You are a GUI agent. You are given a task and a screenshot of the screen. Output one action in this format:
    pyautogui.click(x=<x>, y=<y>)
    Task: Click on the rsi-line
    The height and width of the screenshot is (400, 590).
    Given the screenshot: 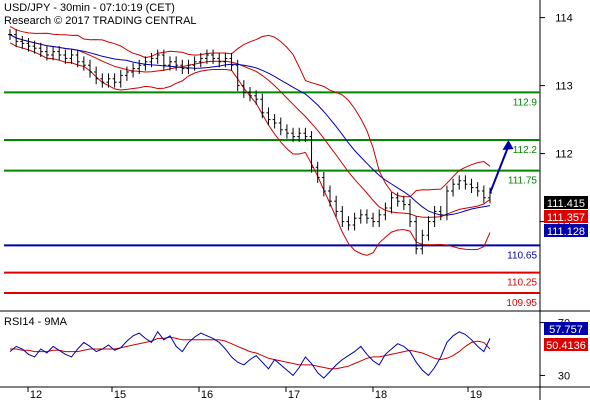 What is the action you would take?
    pyautogui.click(x=250, y=354)
    